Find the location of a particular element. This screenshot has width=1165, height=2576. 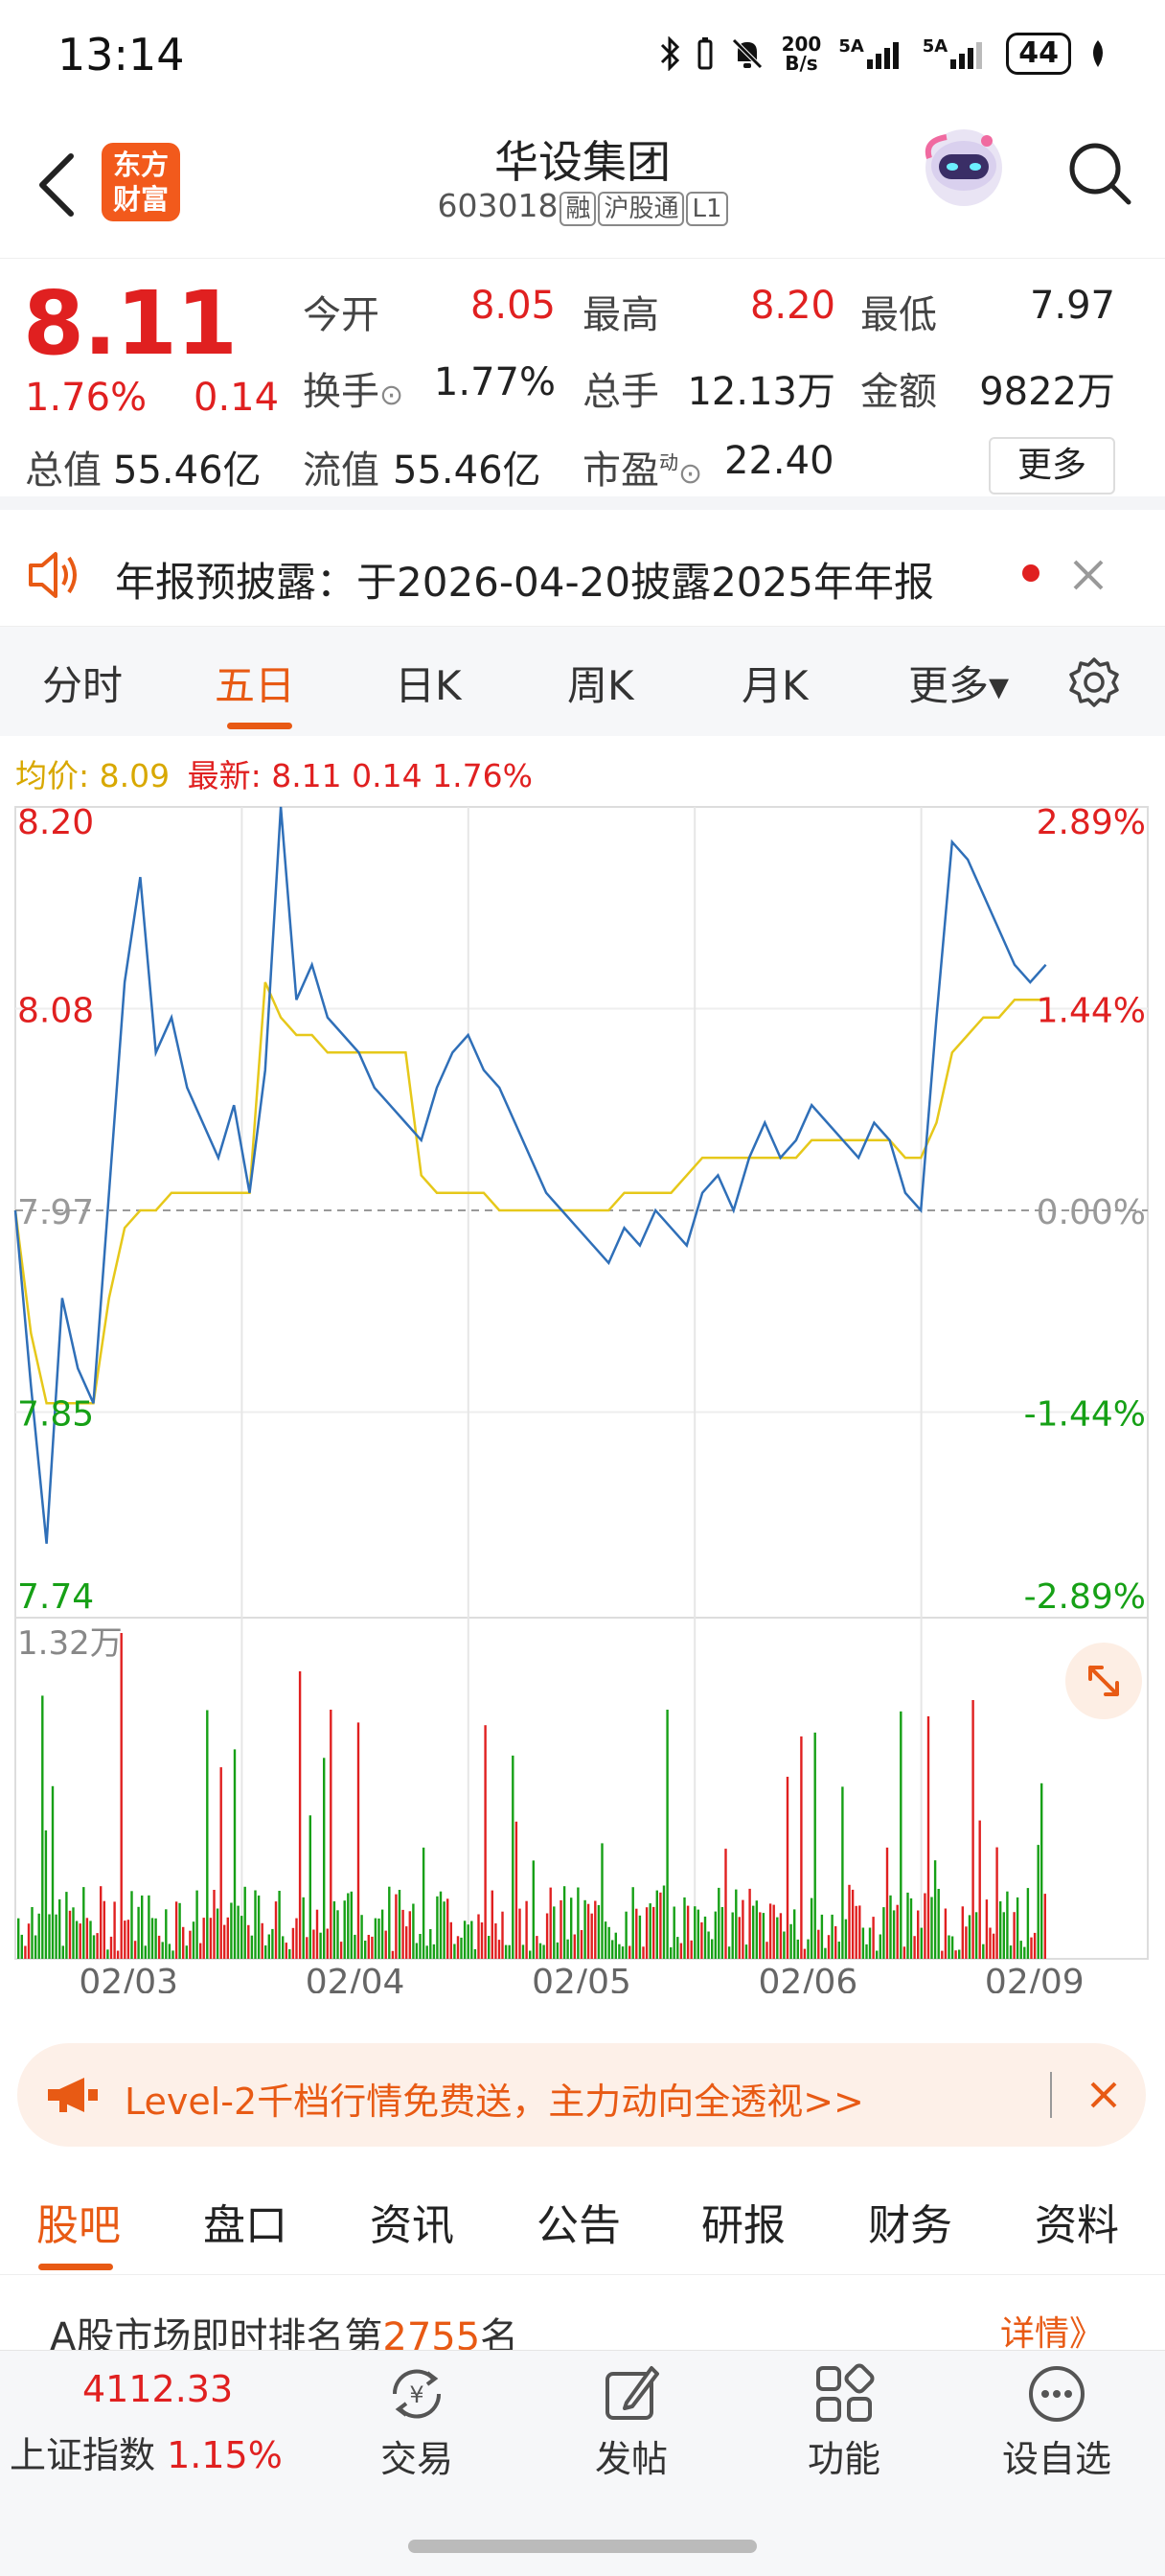

expand-chart-icon is located at coordinates (1103, 1681).